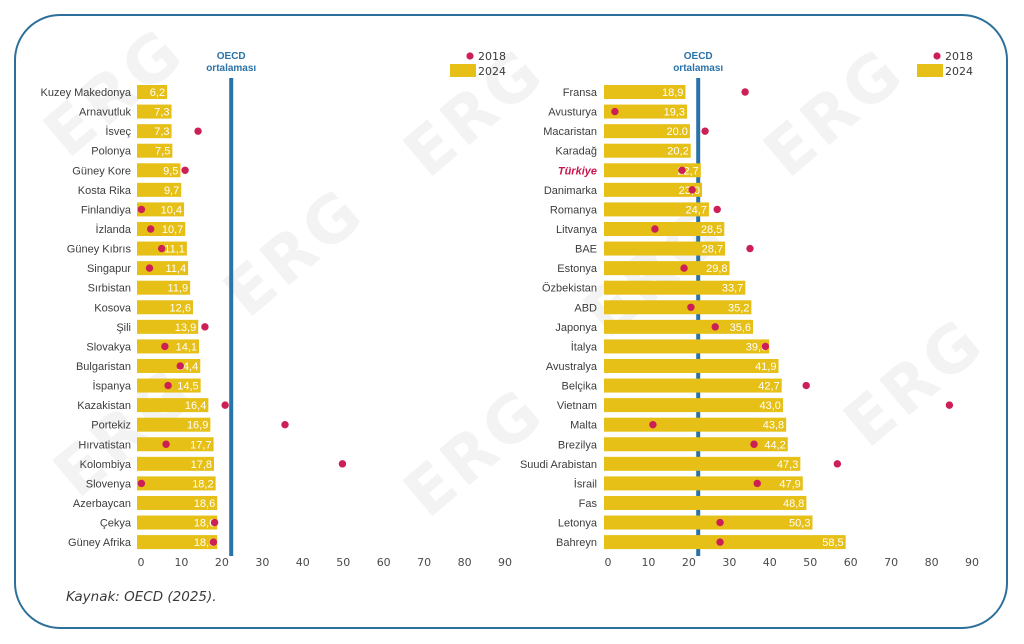  What do you see at coordinates (101, 171) in the screenshot?
I see `category-label: Güney Kore` at bounding box center [101, 171].